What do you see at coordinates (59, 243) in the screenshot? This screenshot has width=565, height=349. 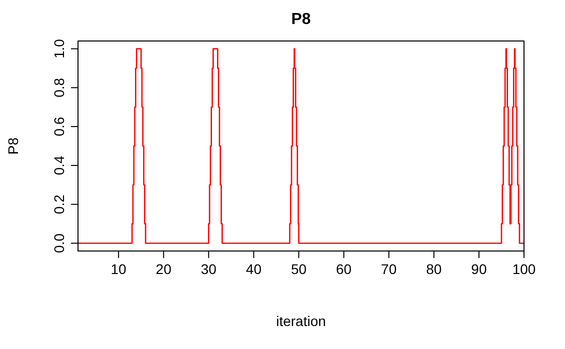 I see `y-tick-label: 0.0` at bounding box center [59, 243].